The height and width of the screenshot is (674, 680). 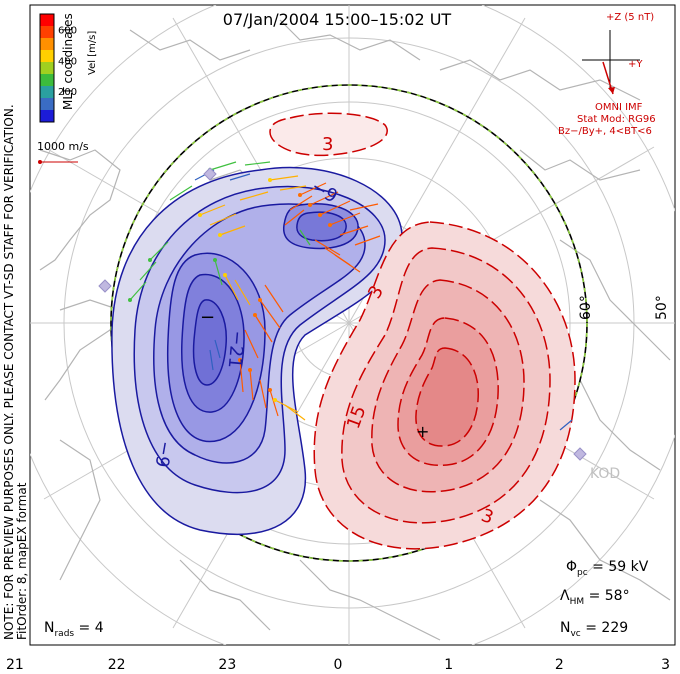 I want to click on coords-label: MLT coordinates, so click(x=68, y=61).